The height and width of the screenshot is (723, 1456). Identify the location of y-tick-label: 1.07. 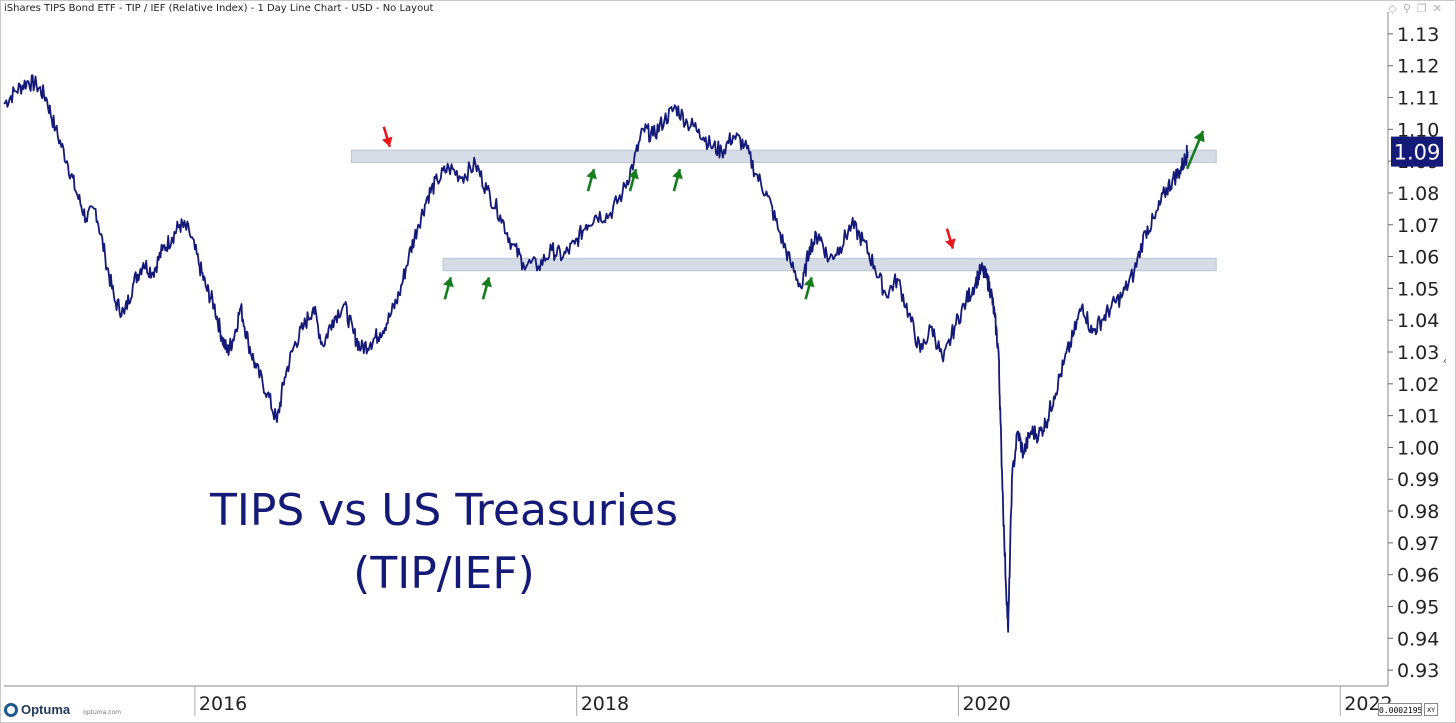
(1418, 226).